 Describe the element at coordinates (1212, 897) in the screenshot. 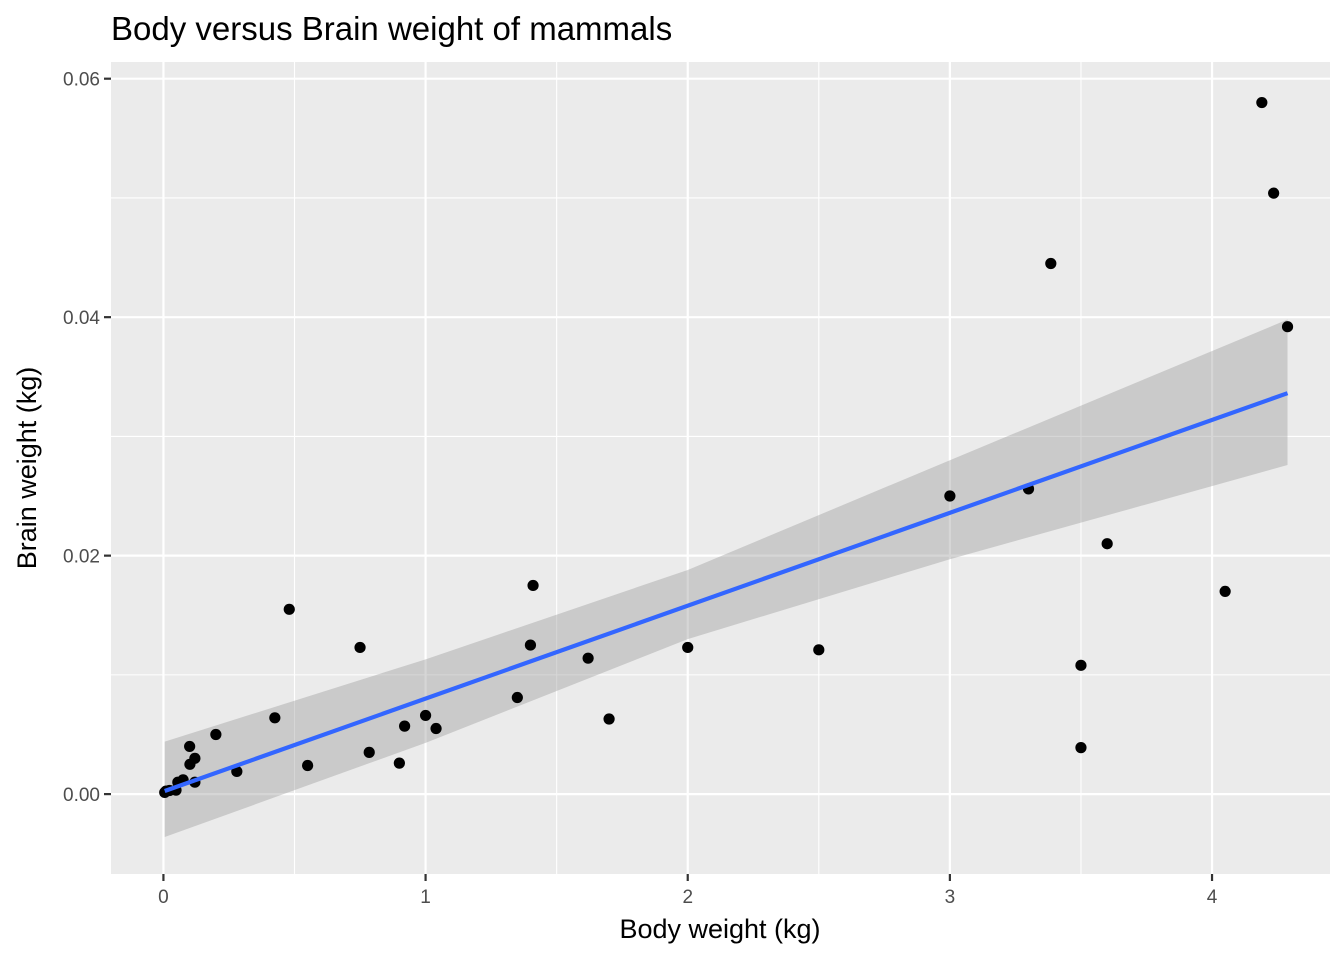

I see `x-tick-label: 4` at that location.